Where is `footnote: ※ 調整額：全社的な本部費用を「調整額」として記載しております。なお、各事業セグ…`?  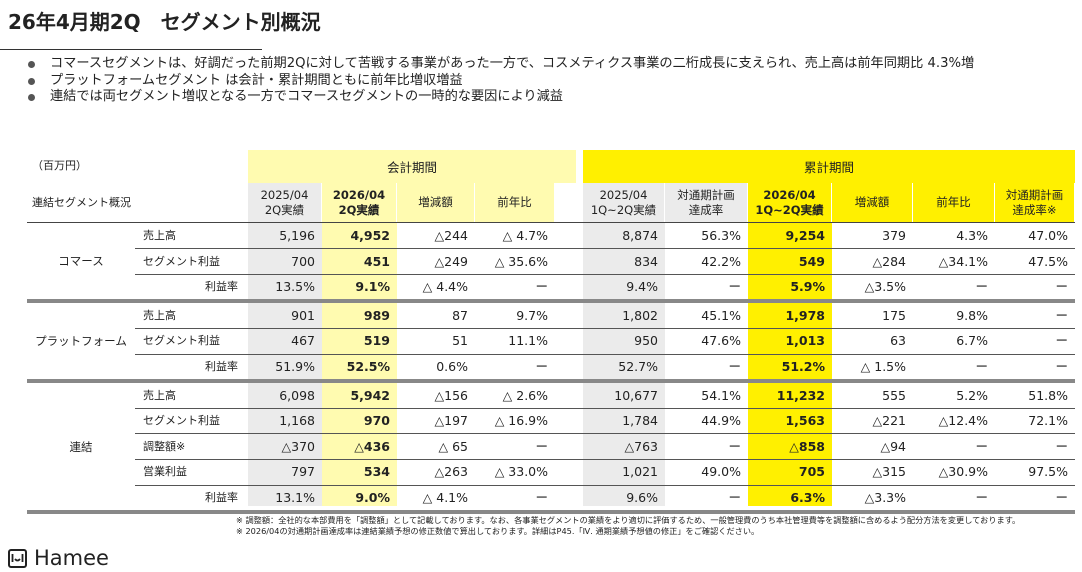
footnote: ※ 調整額：全社的な本部費用を「調整額」として記載しております。なお、各事業セグ… is located at coordinates (628, 520).